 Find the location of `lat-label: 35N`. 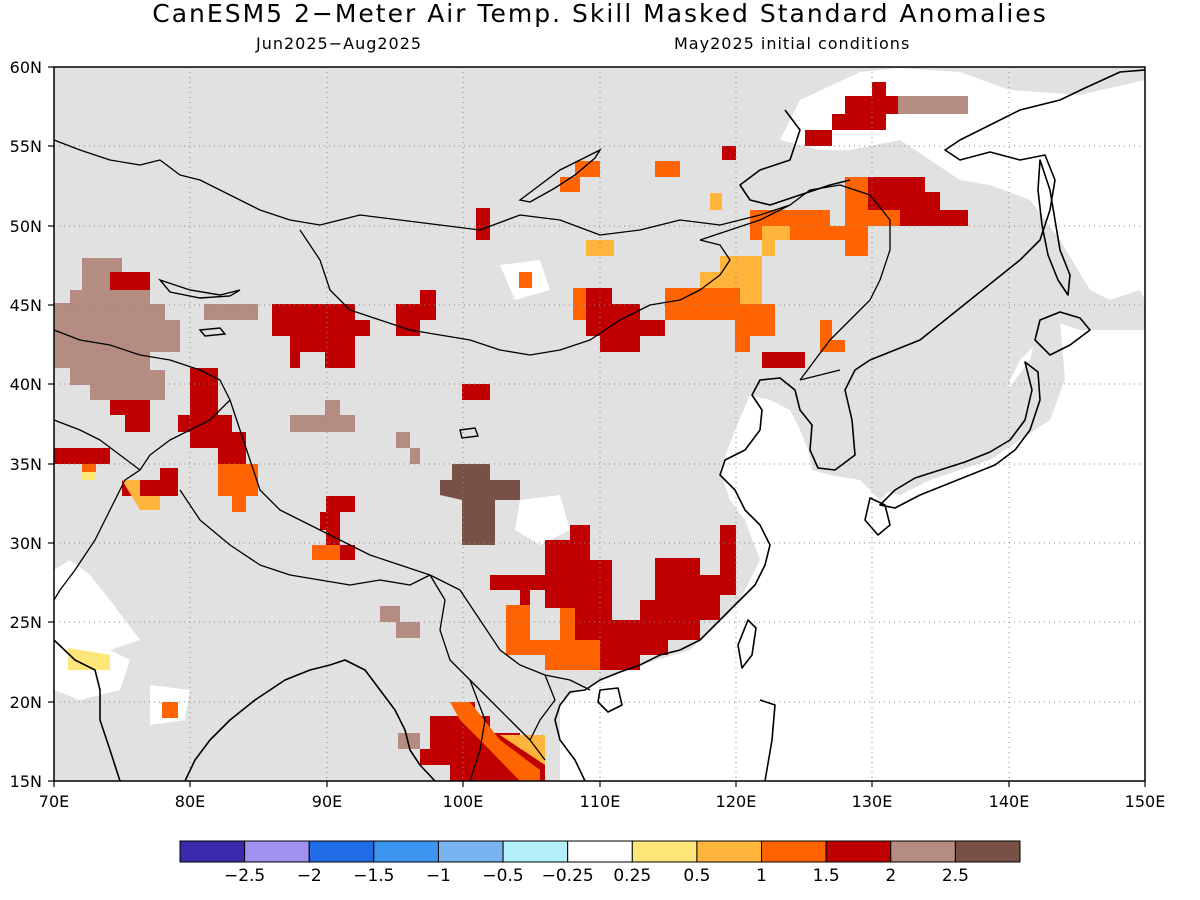

lat-label: 35N is located at coordinates (26, 464).